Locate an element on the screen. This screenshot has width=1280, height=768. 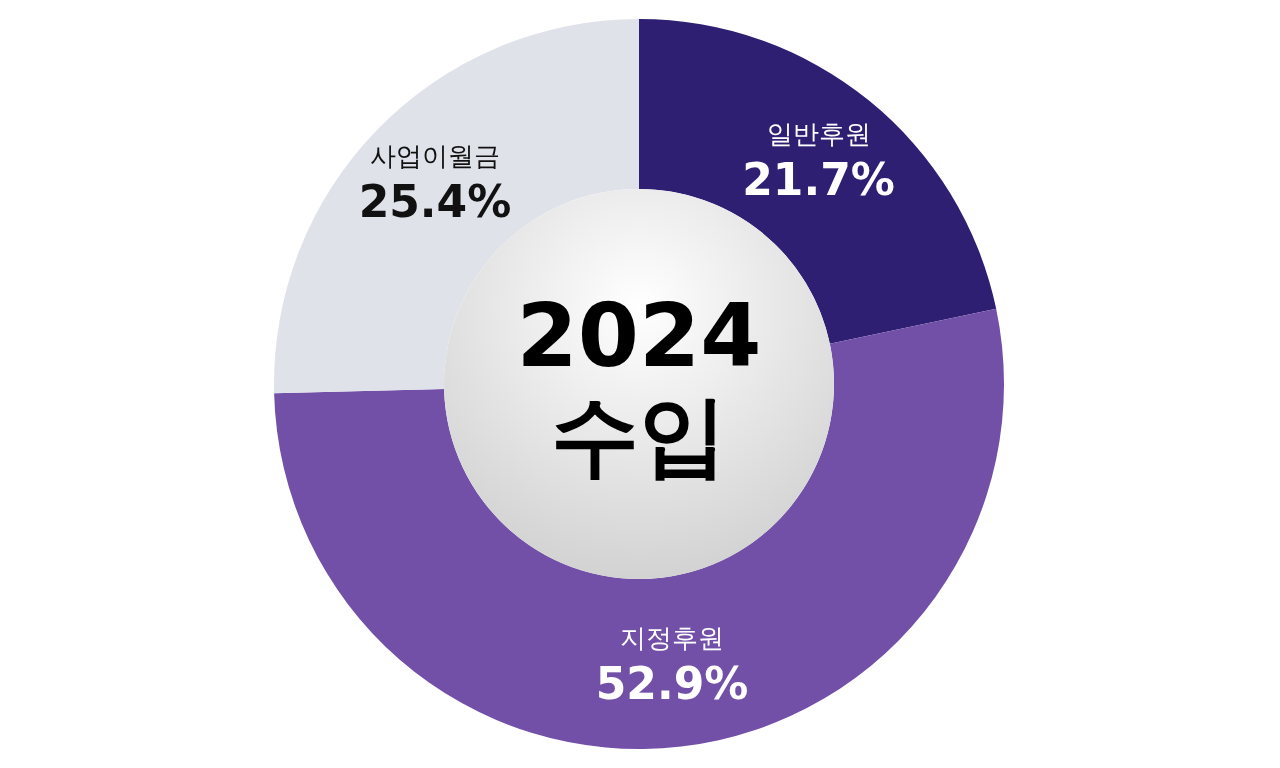
slice-label: 지정후원 is located at coordinates (672, 638).